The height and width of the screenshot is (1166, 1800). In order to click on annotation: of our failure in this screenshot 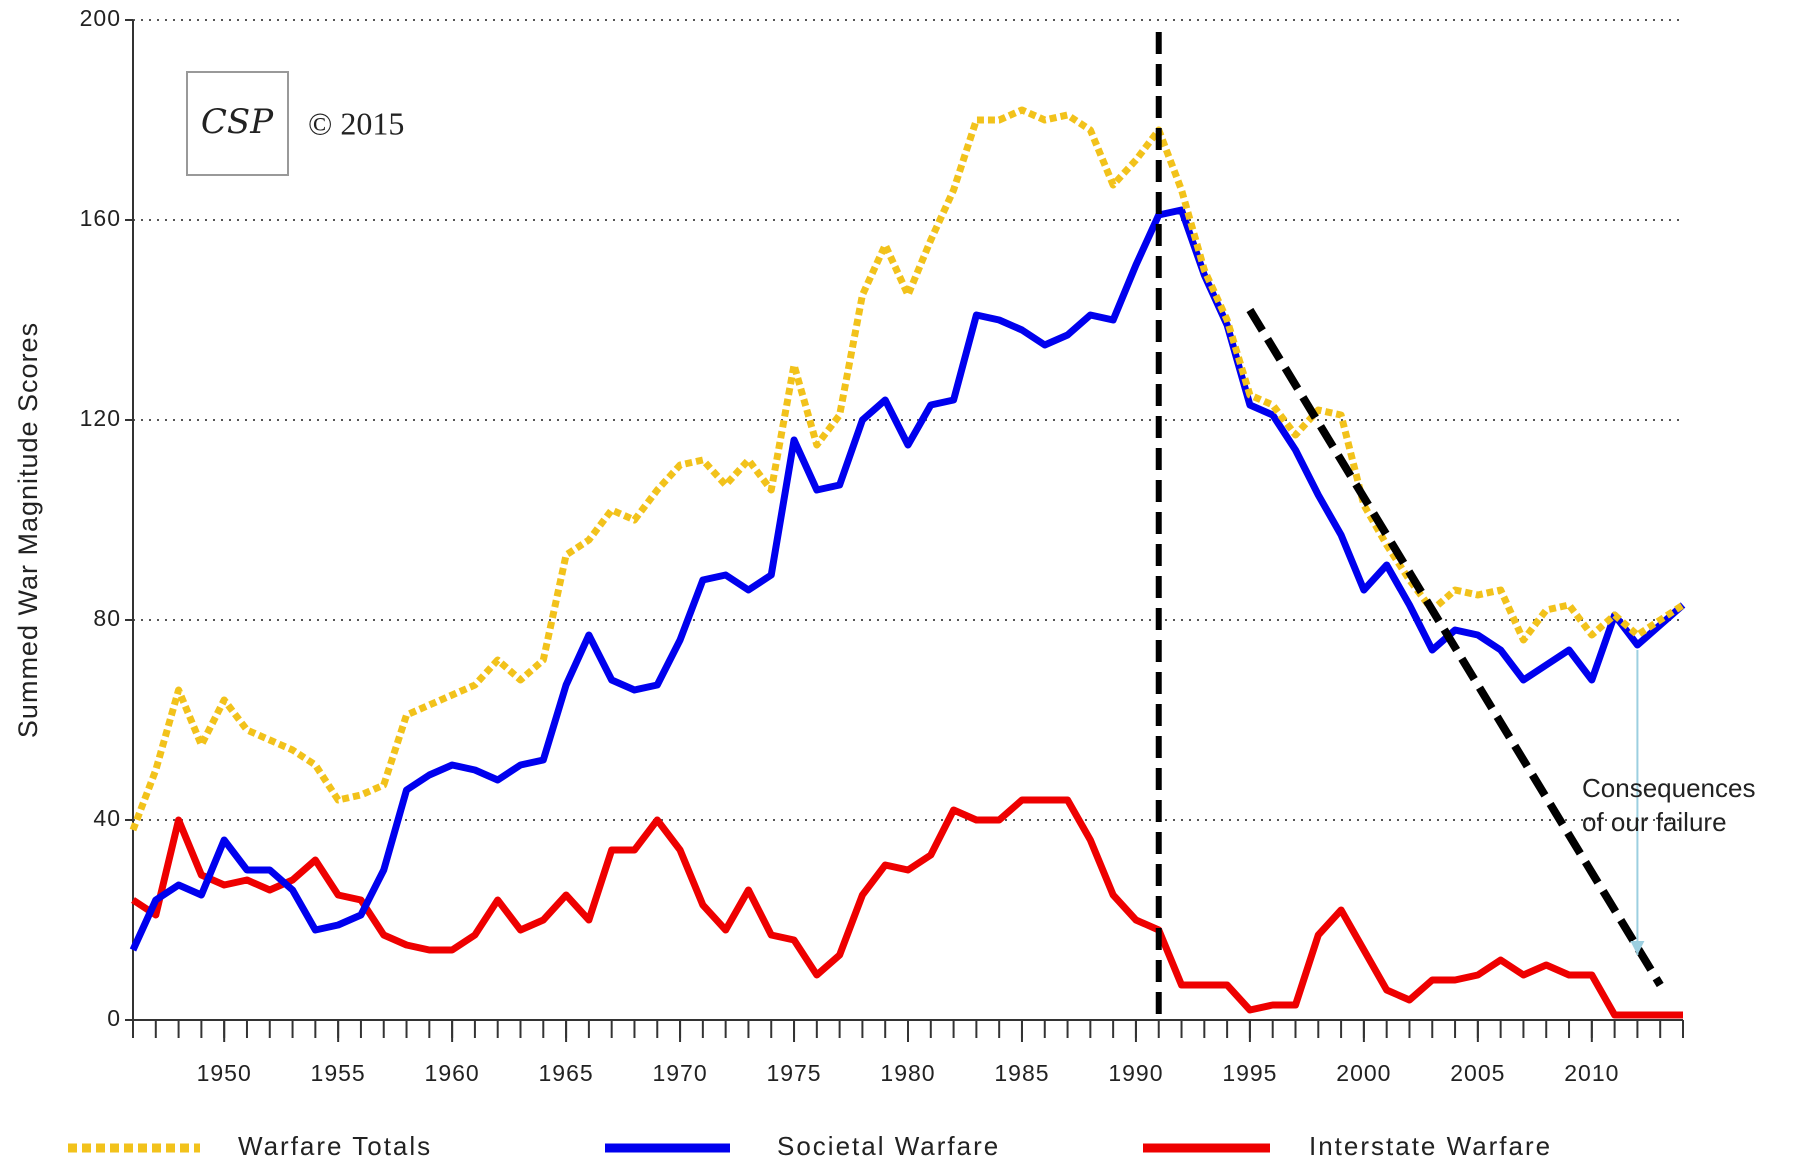, I will do `click(1654, 822)`.